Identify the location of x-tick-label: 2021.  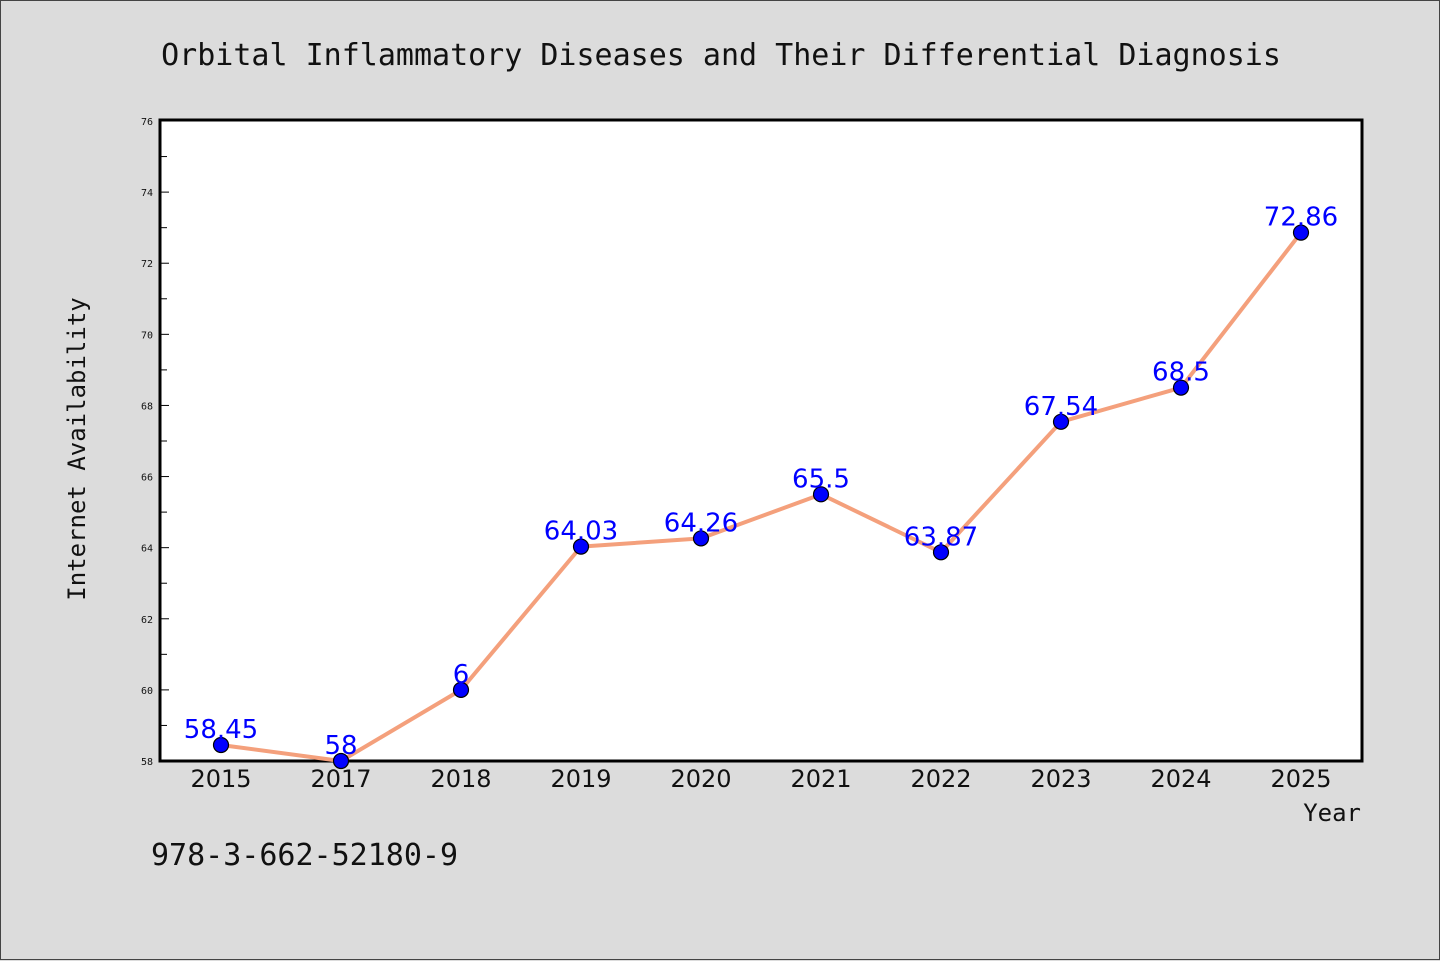
(820, 779).